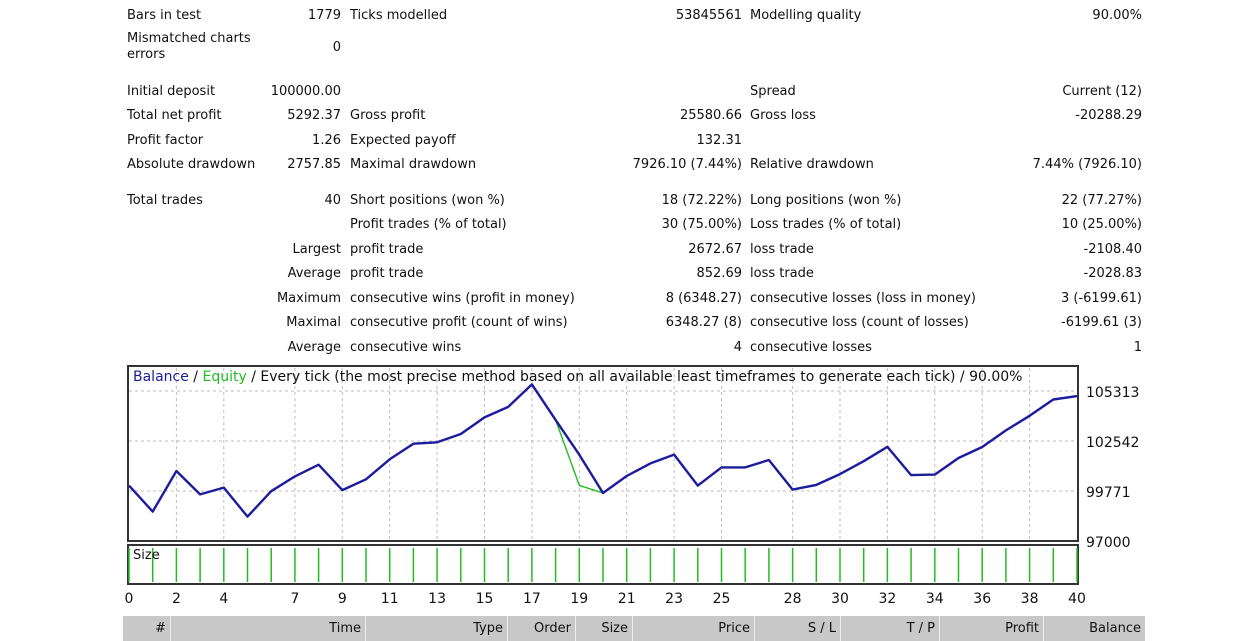 The image size is (1240, 641). I want to click on x-tick-label-12: 25, so click(722, 599).